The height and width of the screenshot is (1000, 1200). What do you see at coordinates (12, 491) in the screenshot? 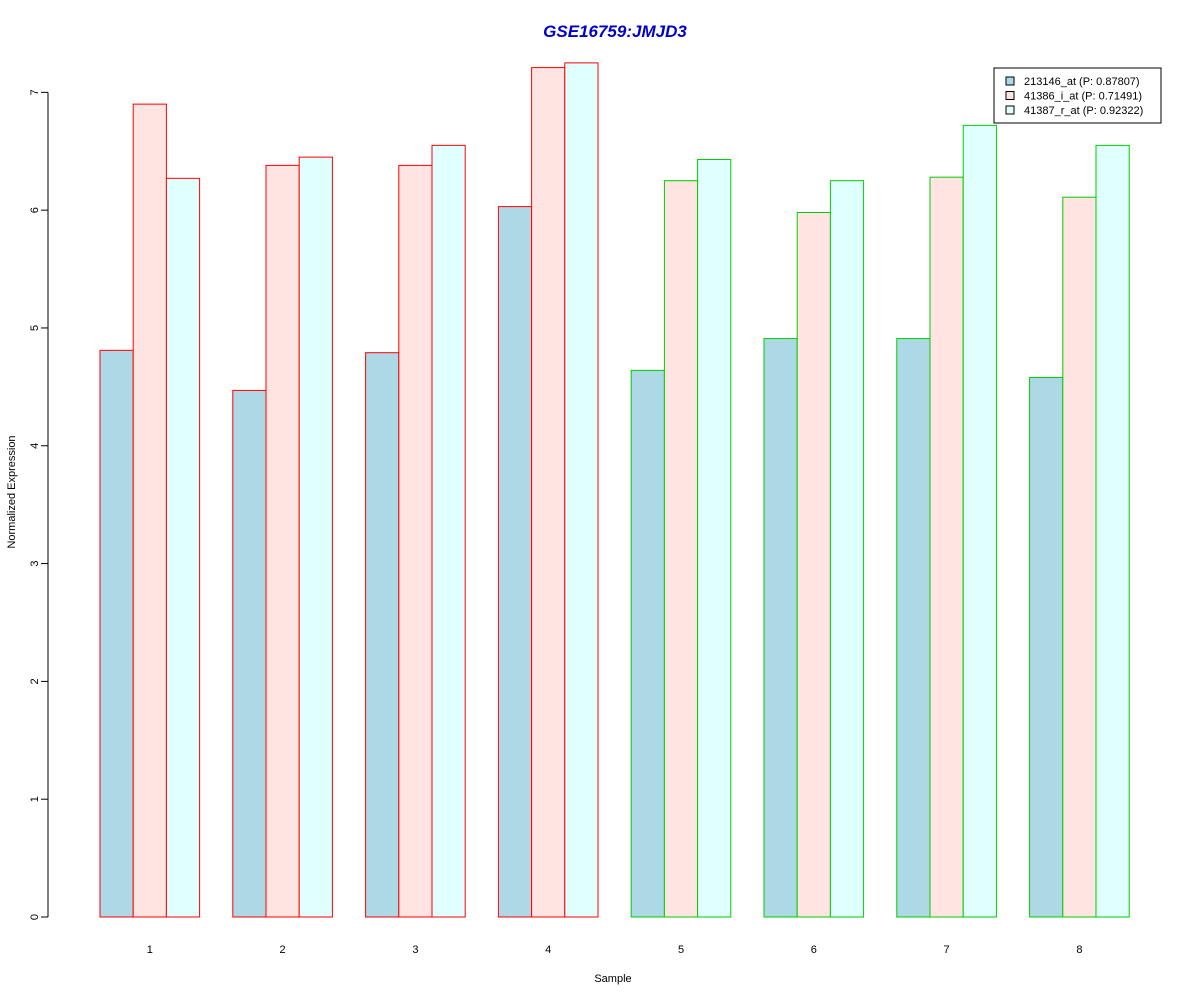
I see `y-axis-label: Normalized Expression` at bounding box center [12, 491].